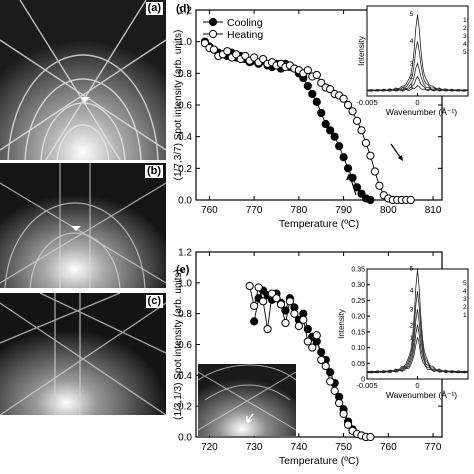 The height and width of the screenshot is (474, 474). I want to click on inset-x-axis-label: Wavenumber (Å⁻¹), so click(421, 112).